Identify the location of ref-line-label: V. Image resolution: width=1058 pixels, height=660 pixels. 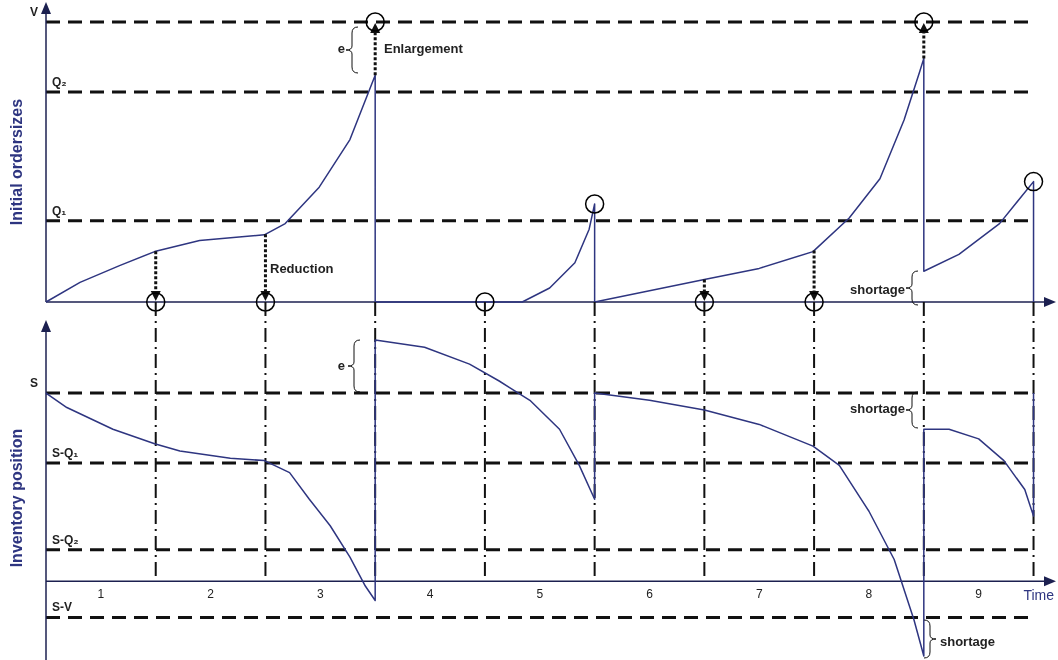
(33, 12).